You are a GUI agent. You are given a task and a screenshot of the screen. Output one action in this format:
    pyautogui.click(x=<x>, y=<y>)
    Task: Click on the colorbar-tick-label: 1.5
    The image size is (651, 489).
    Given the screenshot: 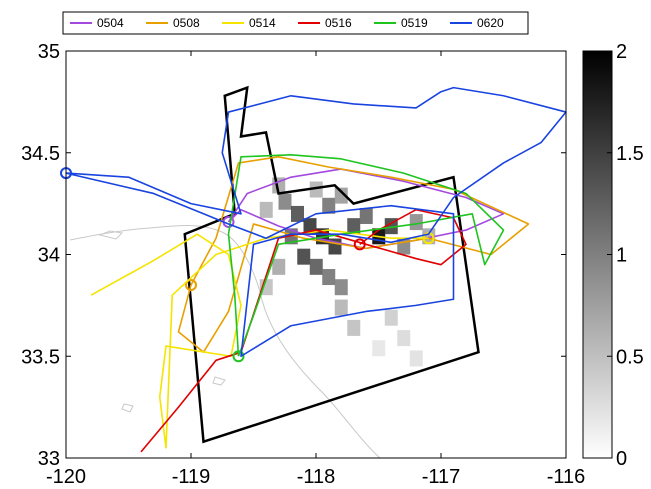 What is the action you would take?
    pyautogui.click(x=630, y=154)
    